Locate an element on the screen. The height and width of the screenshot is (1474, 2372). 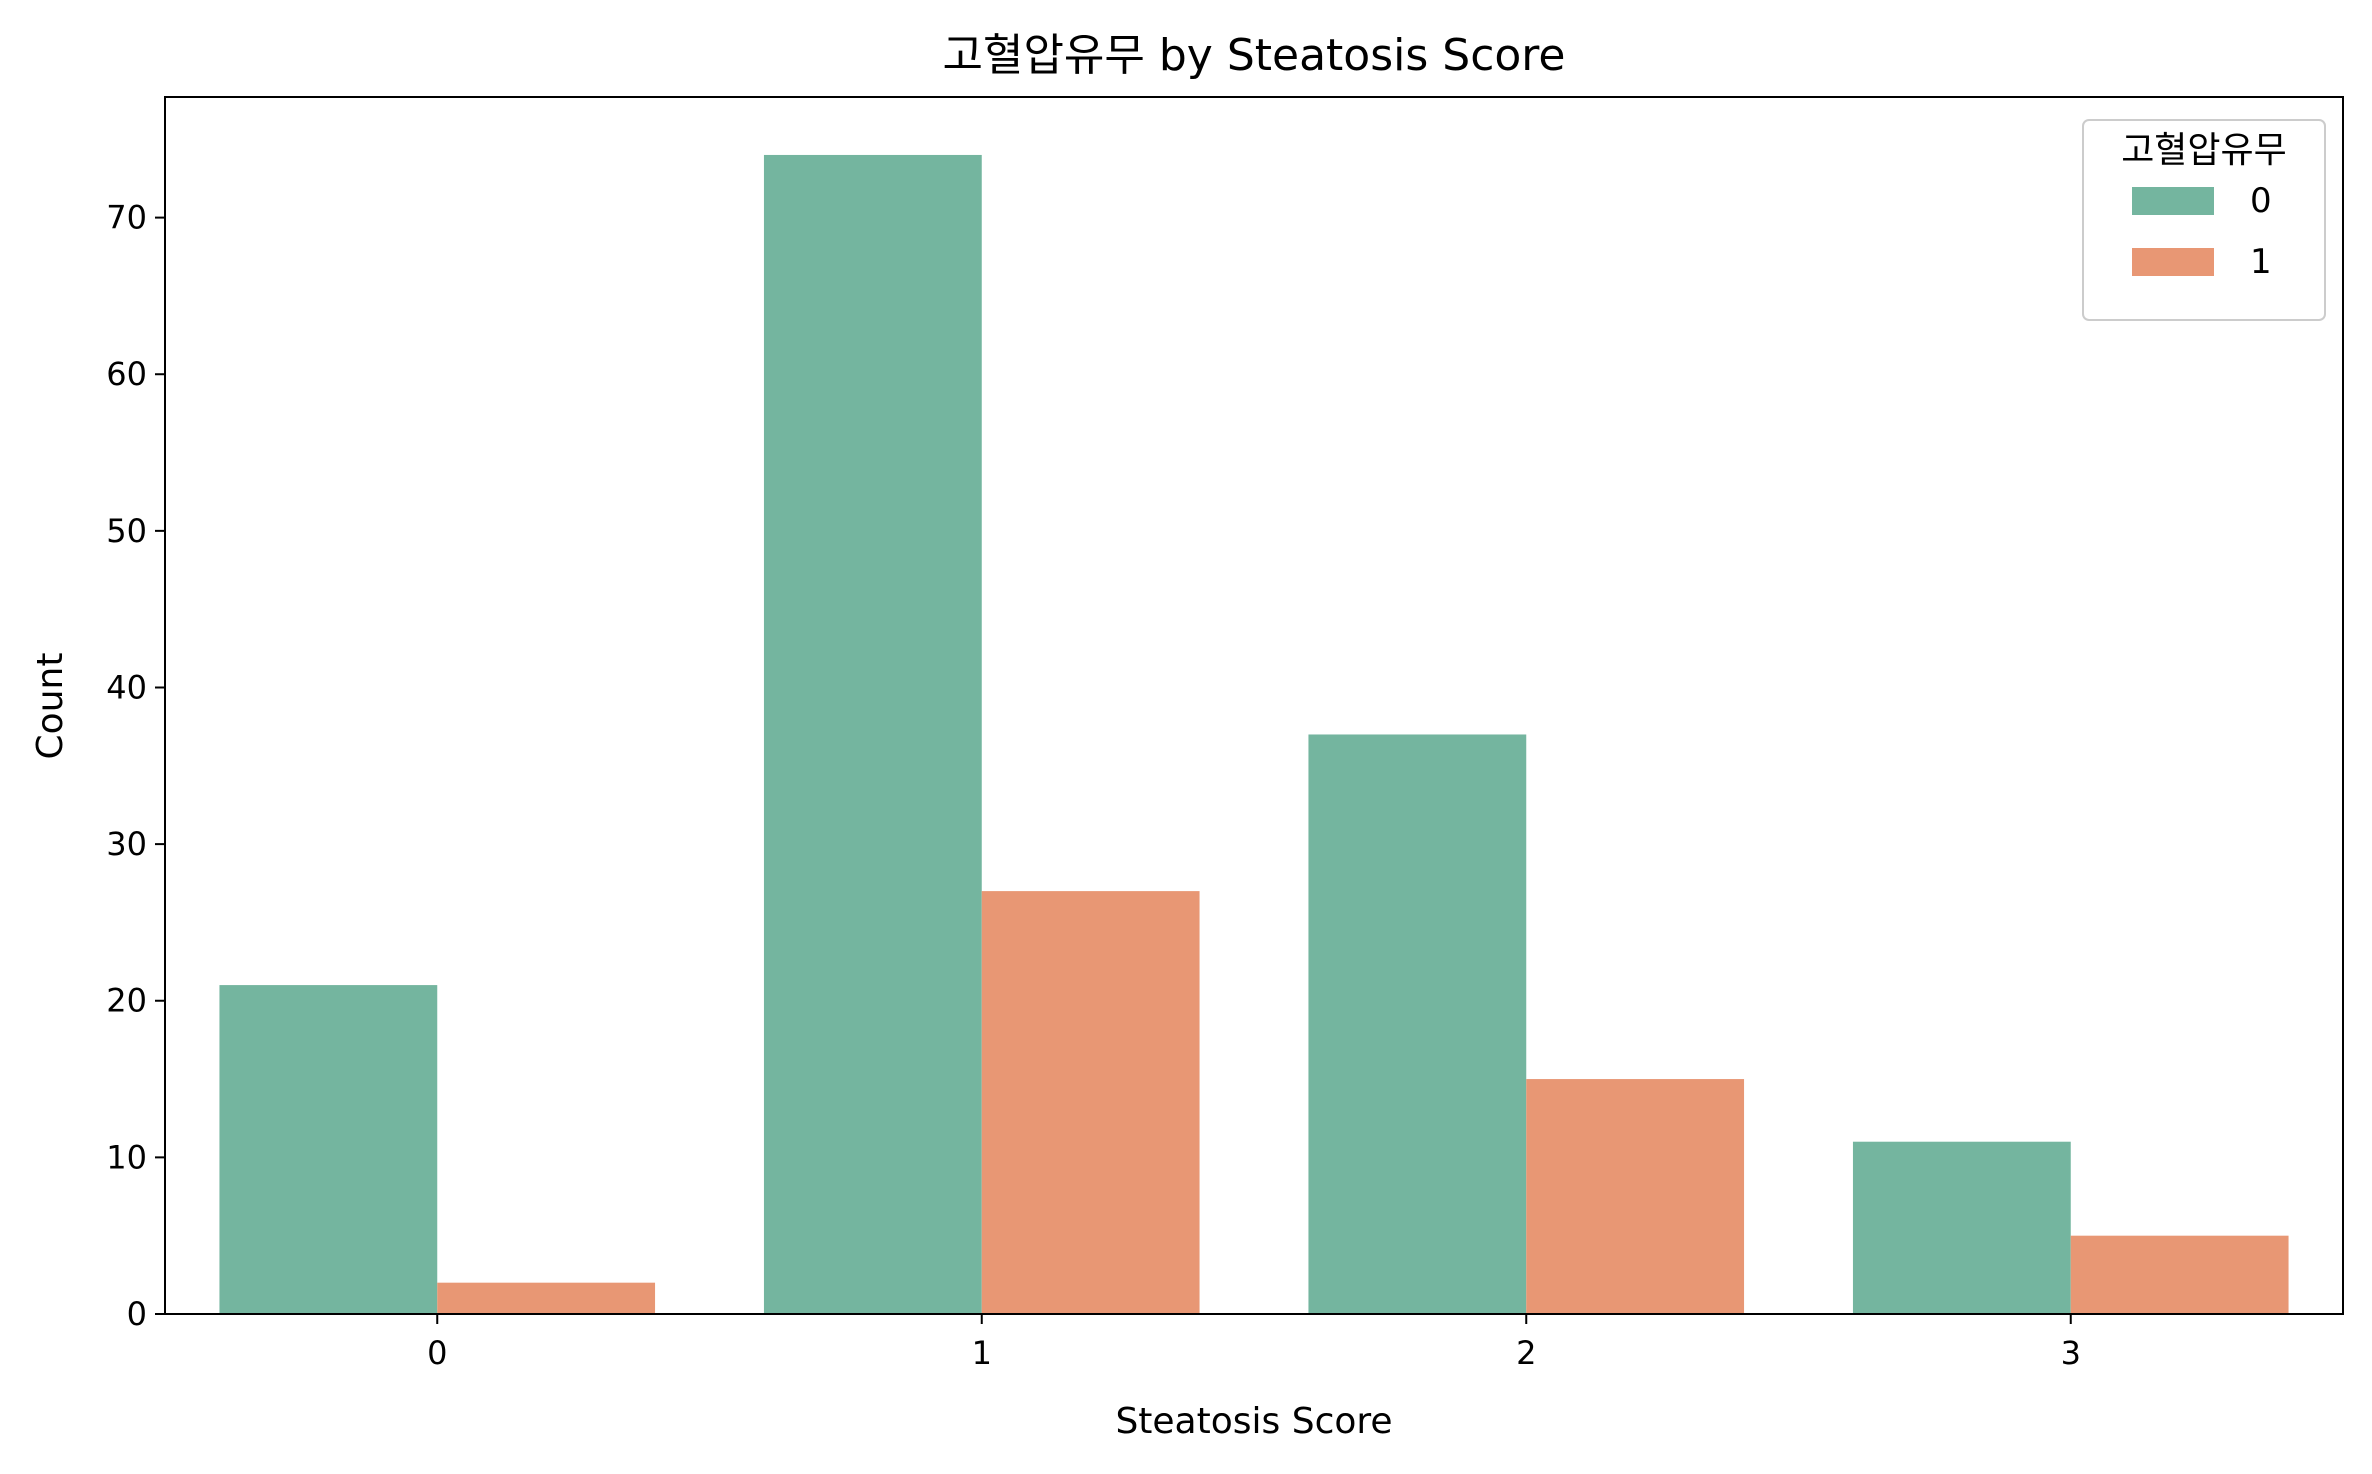
y-axis-ticks: 0 10 20 30 40 50 60 70 is located at coordinates (135, 766).